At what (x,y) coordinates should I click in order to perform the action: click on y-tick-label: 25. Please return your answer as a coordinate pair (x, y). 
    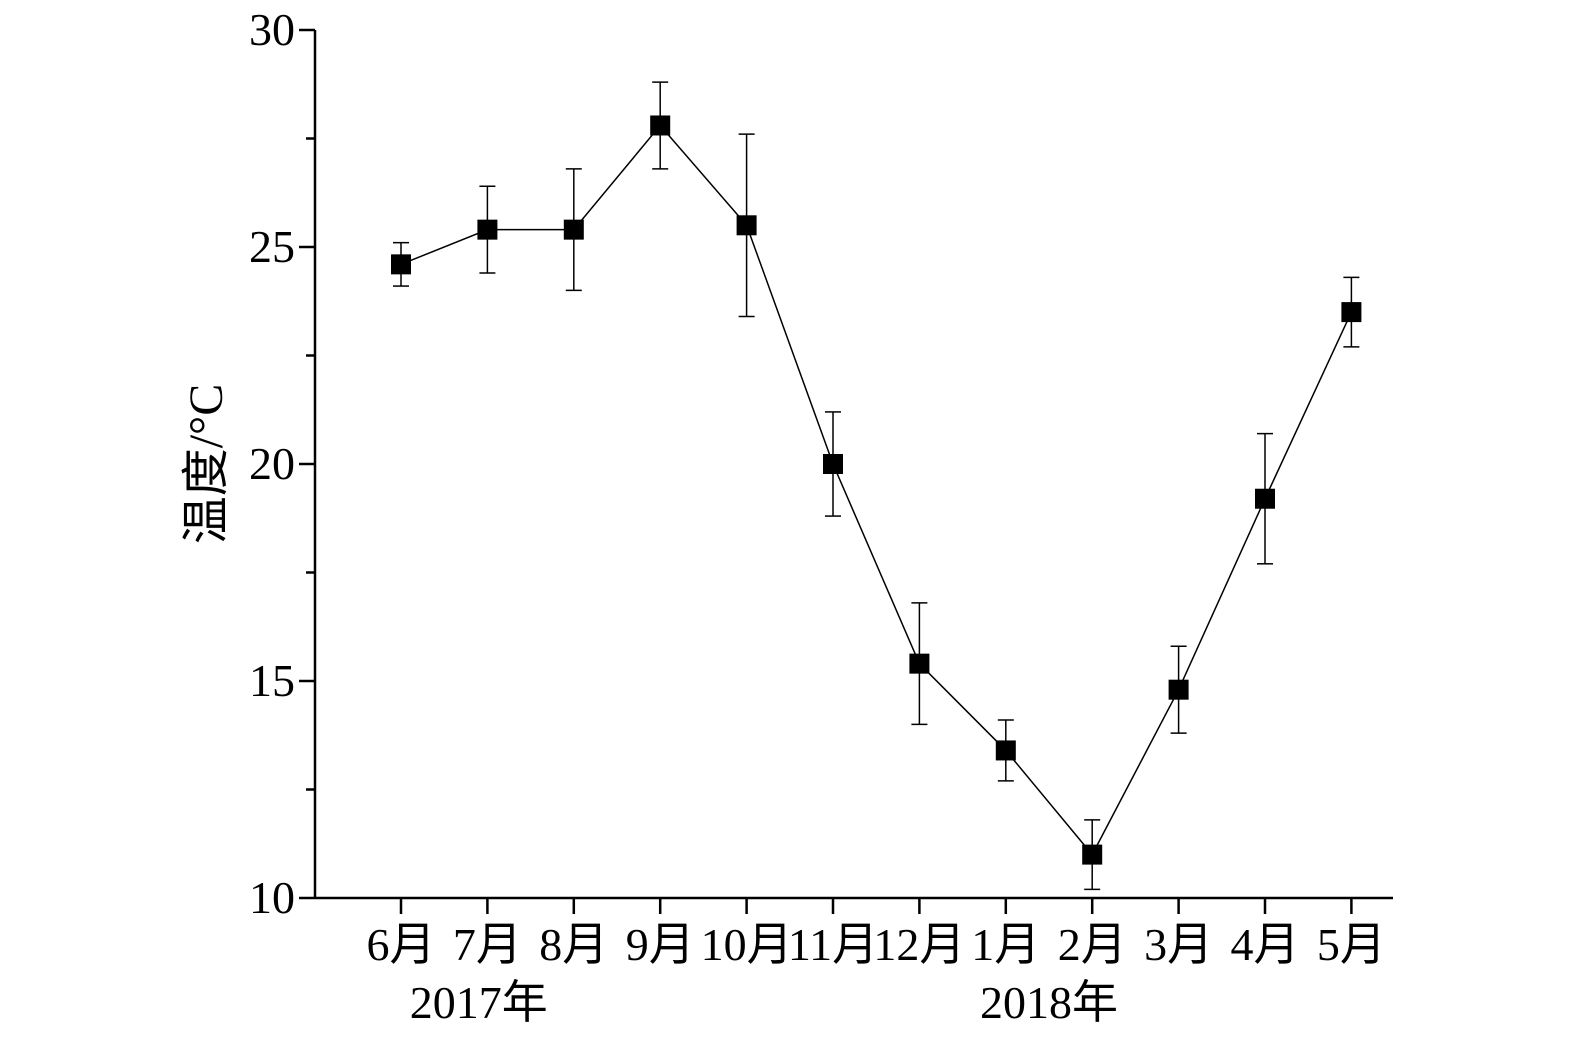
    Looking at the image, I should click on (272, 246).